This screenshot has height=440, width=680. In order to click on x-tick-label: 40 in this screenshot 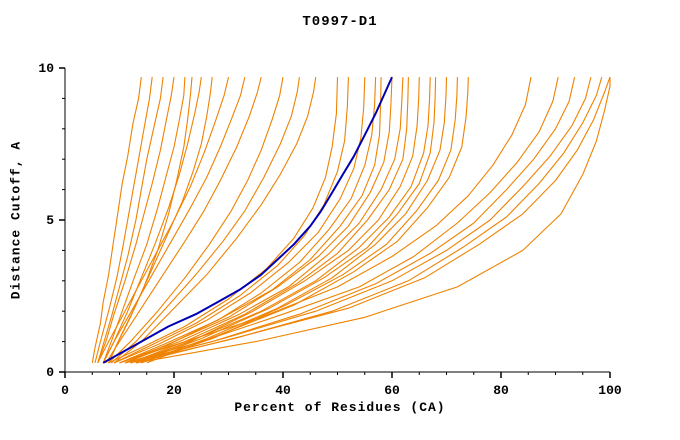, I will do `click(283, 390)`.